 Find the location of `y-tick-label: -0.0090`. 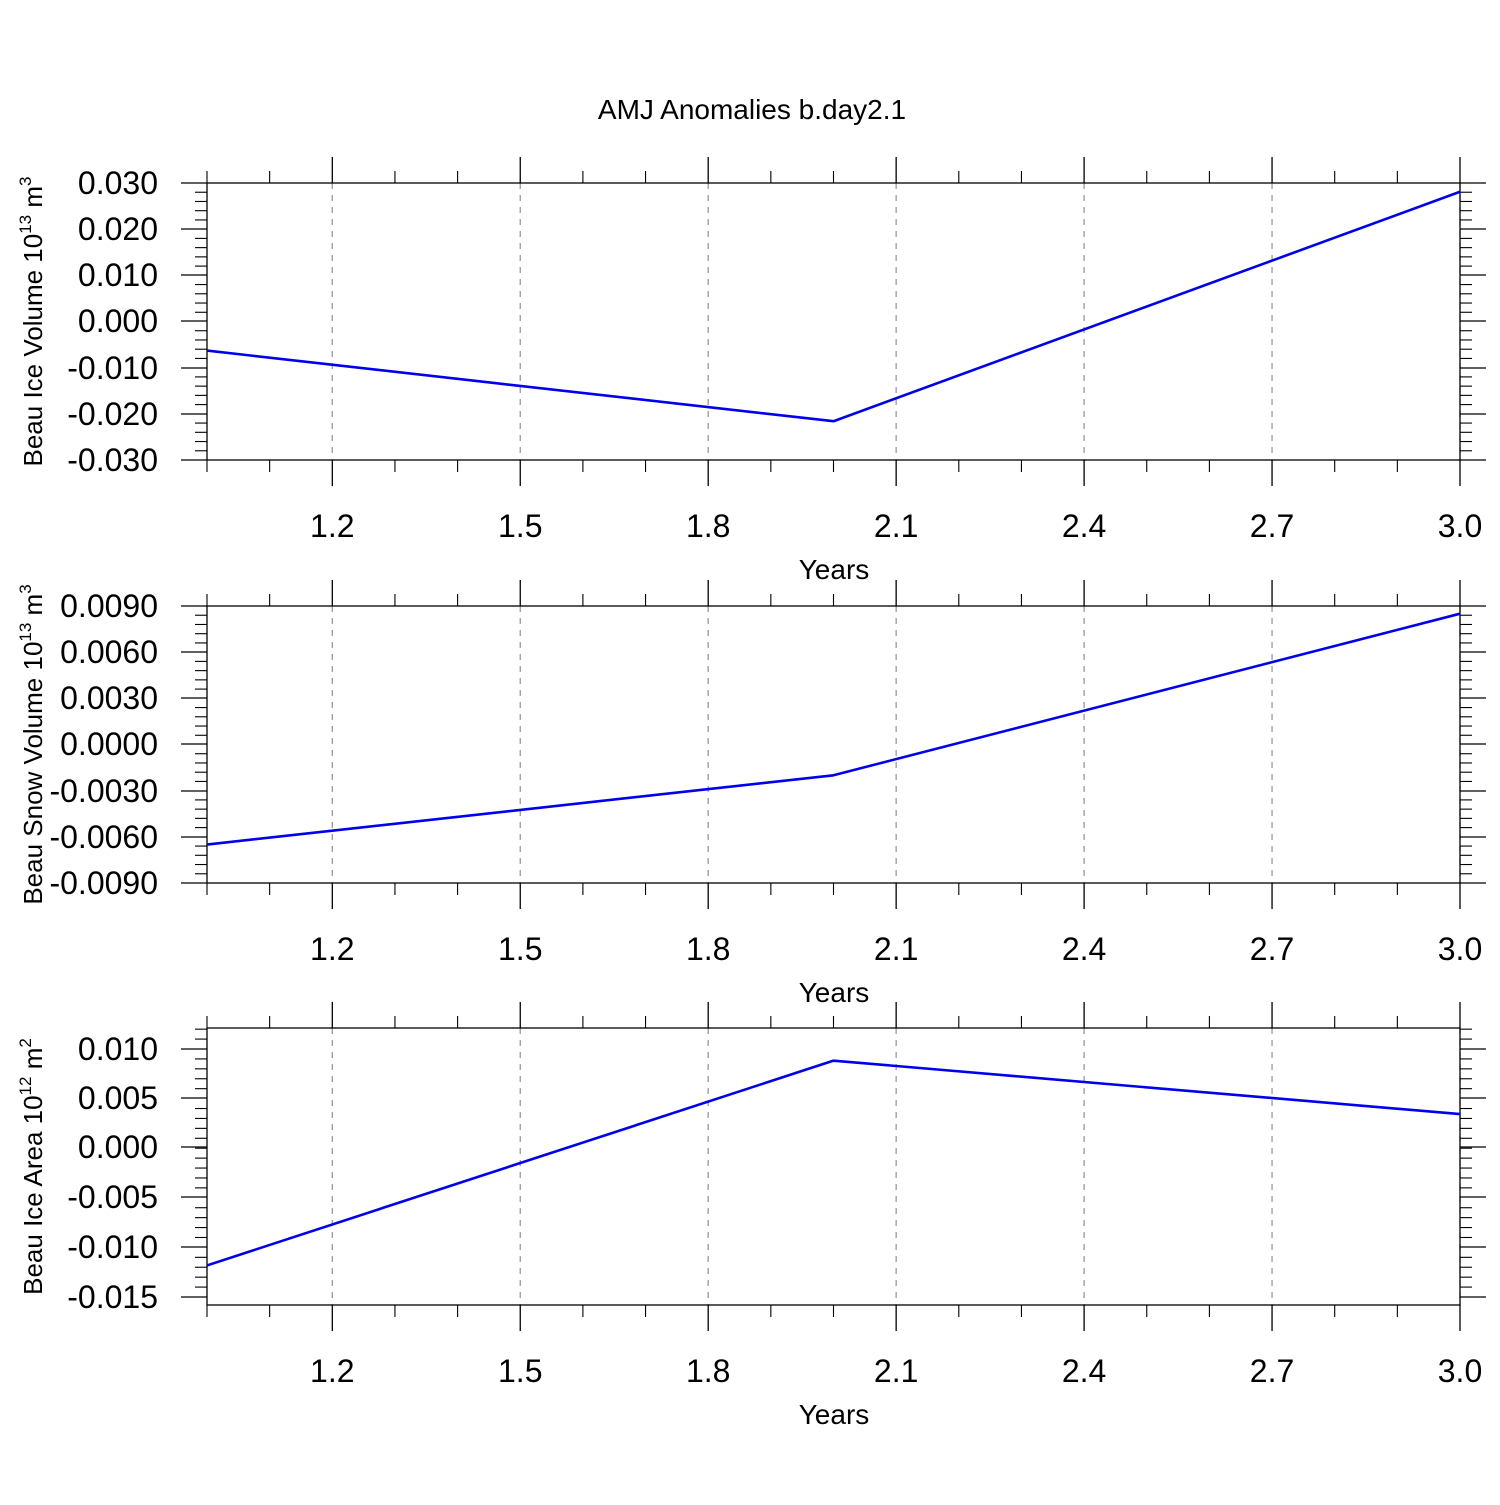

y-tick-label: -0.0090 is located at coordinates (103, 883).